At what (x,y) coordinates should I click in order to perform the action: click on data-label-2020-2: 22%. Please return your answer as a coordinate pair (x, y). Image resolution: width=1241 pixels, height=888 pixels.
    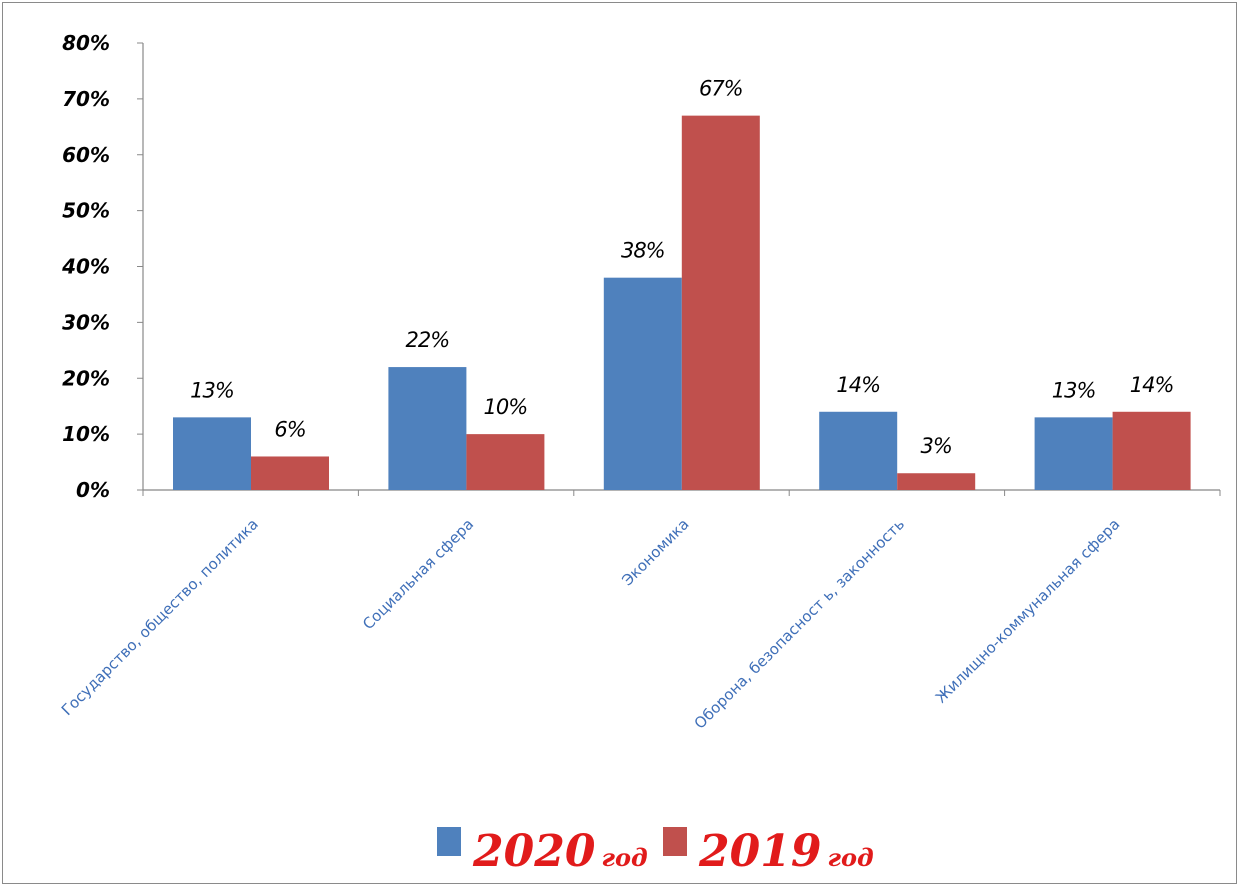
    Looking at the image, I should click on (428, 340).